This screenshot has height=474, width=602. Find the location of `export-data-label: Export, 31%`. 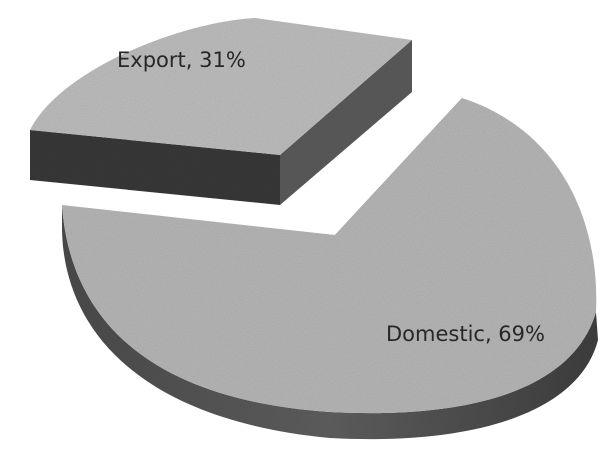

export-data-label: Export, 31% is located at coordinates (181, 60).